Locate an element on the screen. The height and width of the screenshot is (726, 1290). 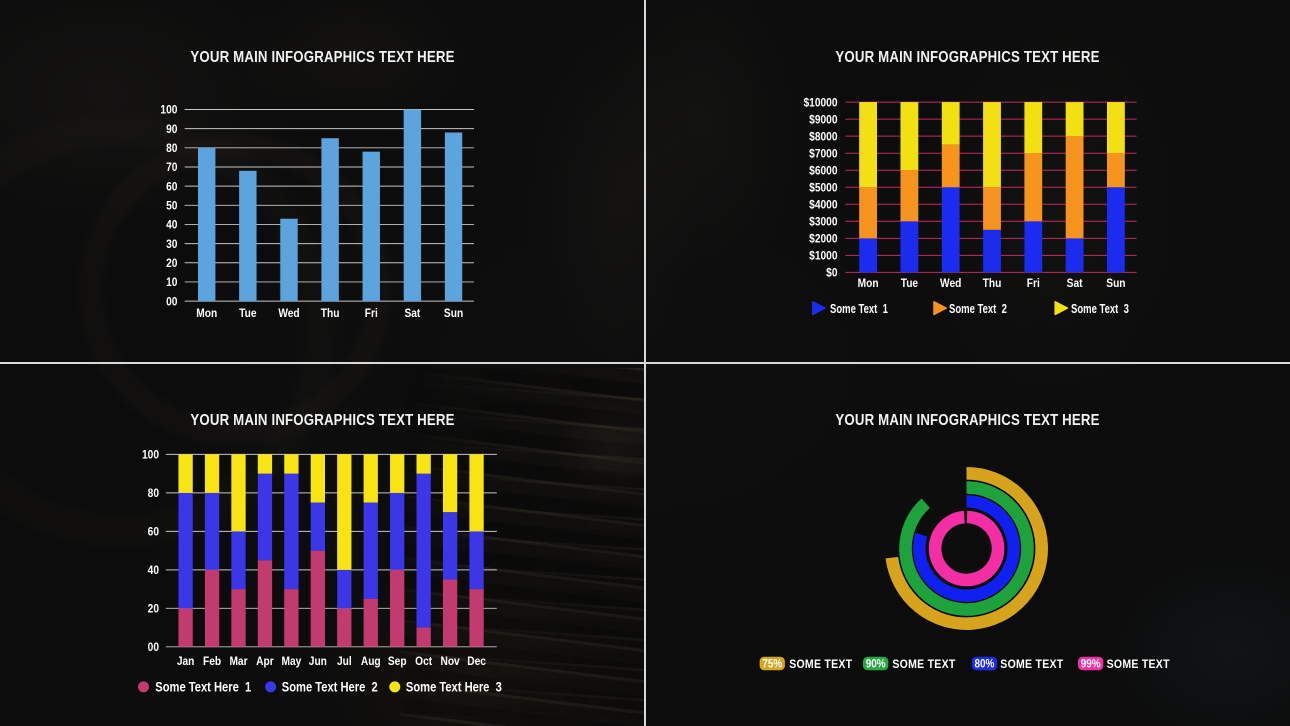
svg-text: 10 is located at coordinates (171, 282).